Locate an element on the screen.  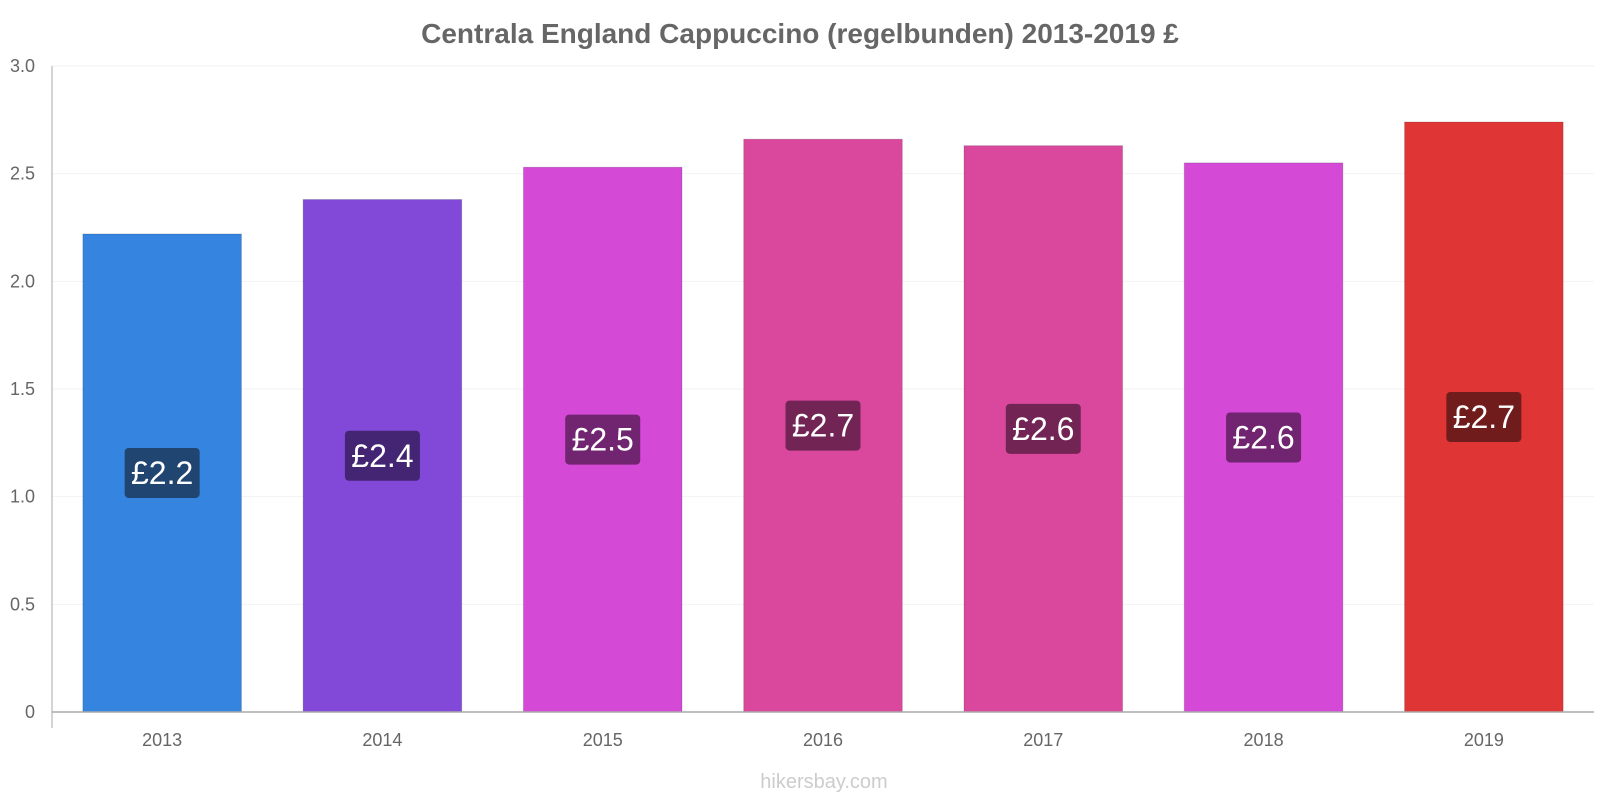
data-label-2016: £2.7 is located at coordinates (823, 426).